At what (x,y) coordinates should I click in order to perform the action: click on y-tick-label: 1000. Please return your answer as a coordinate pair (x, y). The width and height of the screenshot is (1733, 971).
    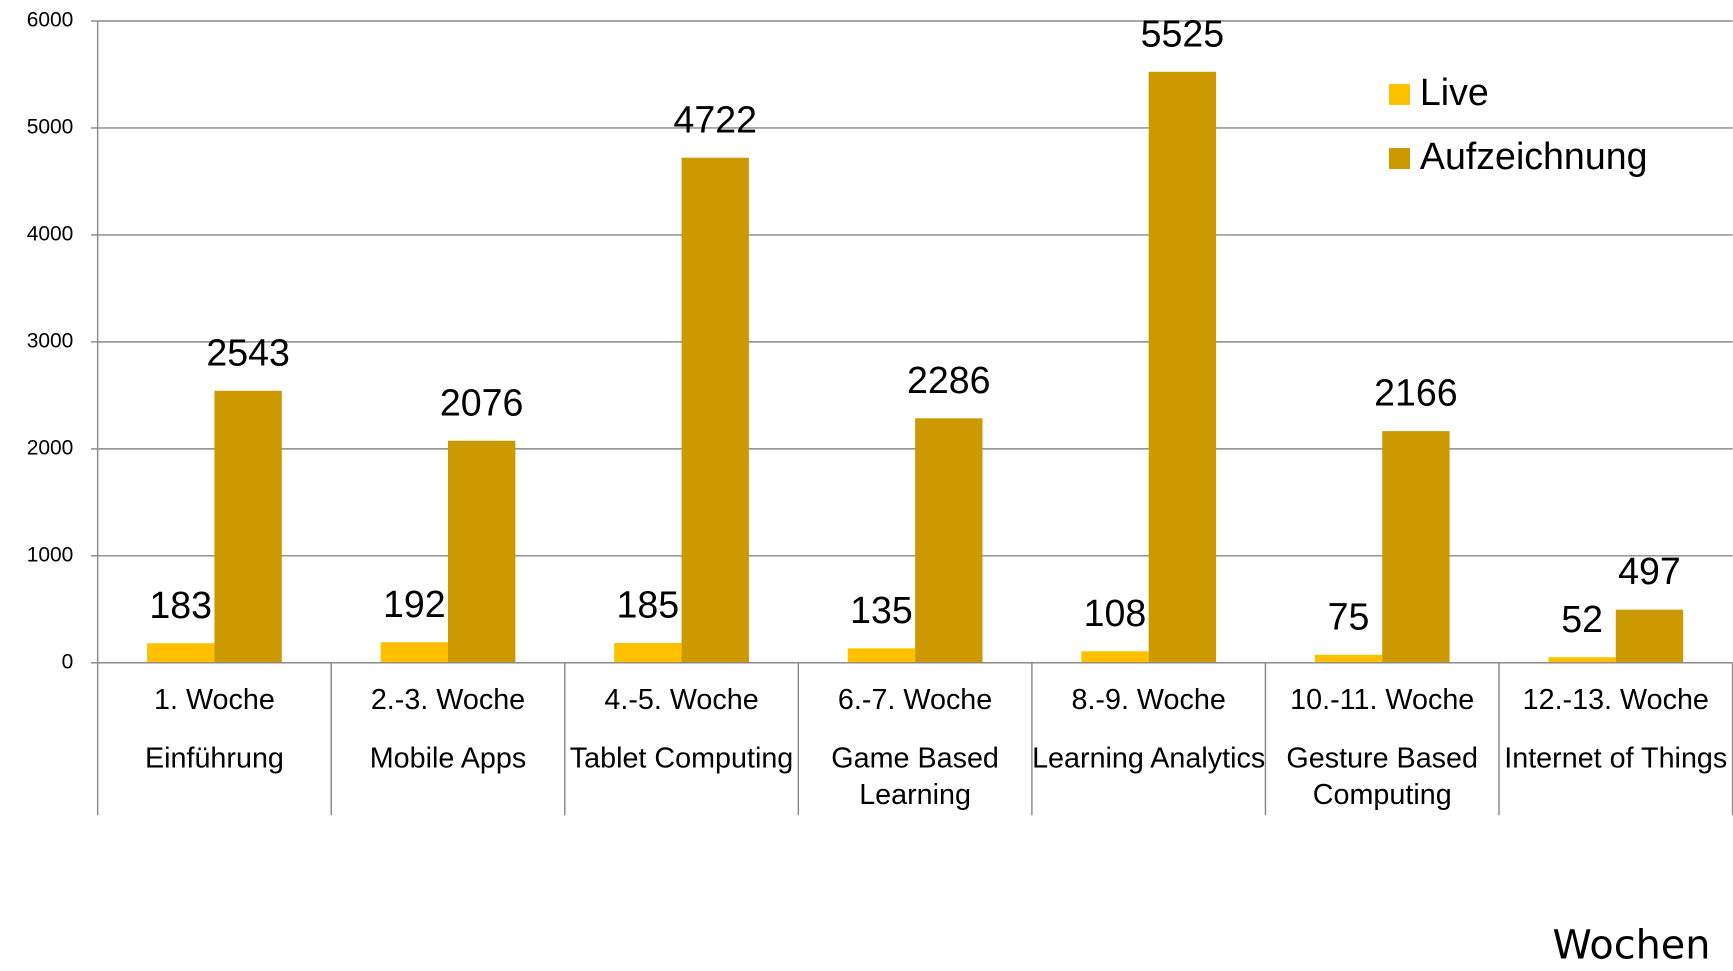
    Looking at the image, I should click on (50, 554).